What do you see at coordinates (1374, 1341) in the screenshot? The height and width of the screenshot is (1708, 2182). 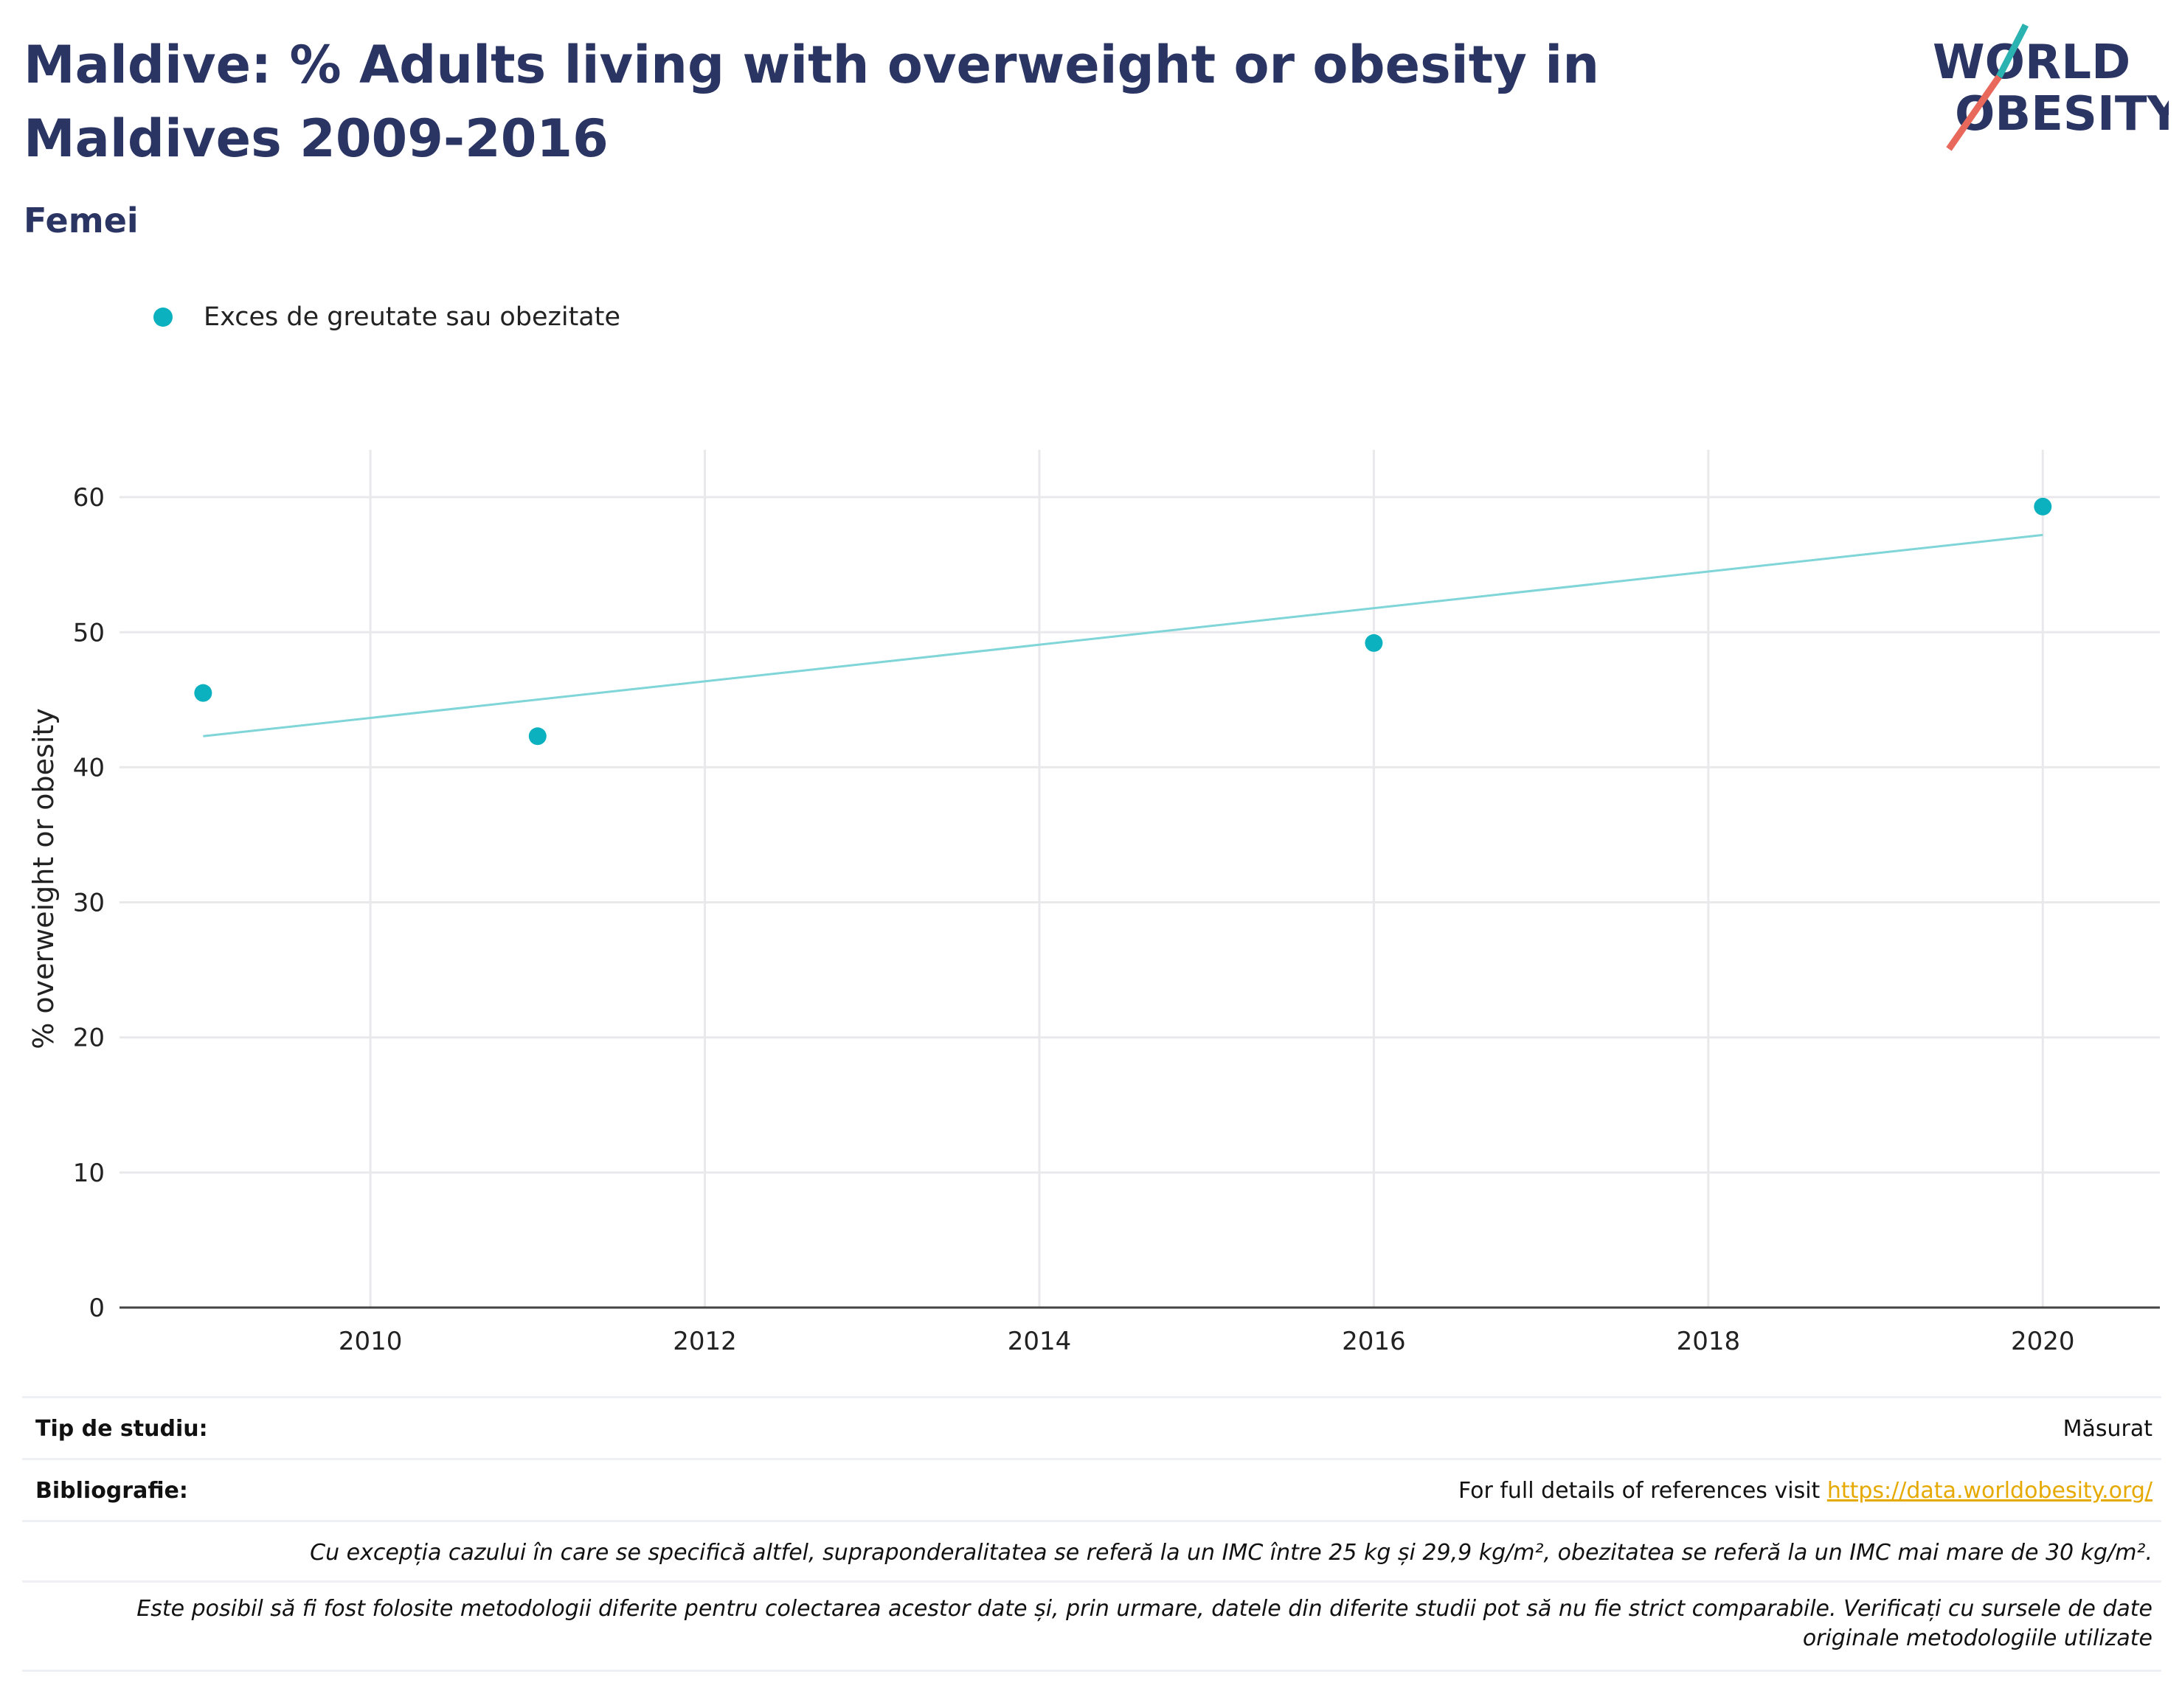 I see `x-tick-label: 2016` at bounding box center [1374, 1341].